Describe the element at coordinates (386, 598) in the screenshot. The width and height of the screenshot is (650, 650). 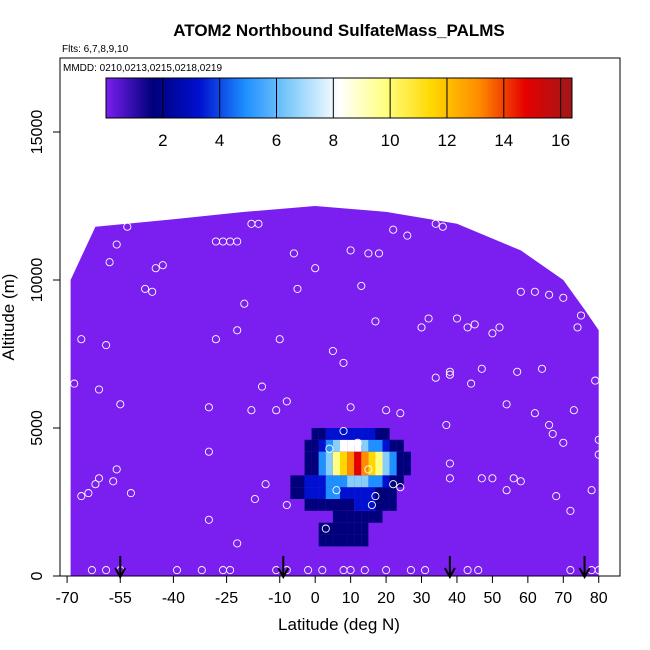
I see `x-tick-label: 20` at that location.